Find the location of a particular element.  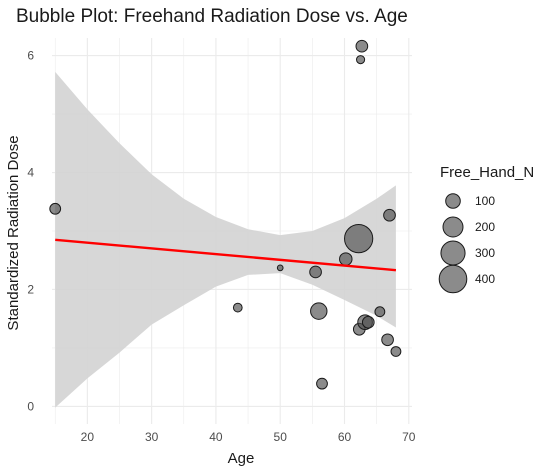

size-legend: Free_Hand_N 100 200 300 400 is located at coordinates (486, 229).